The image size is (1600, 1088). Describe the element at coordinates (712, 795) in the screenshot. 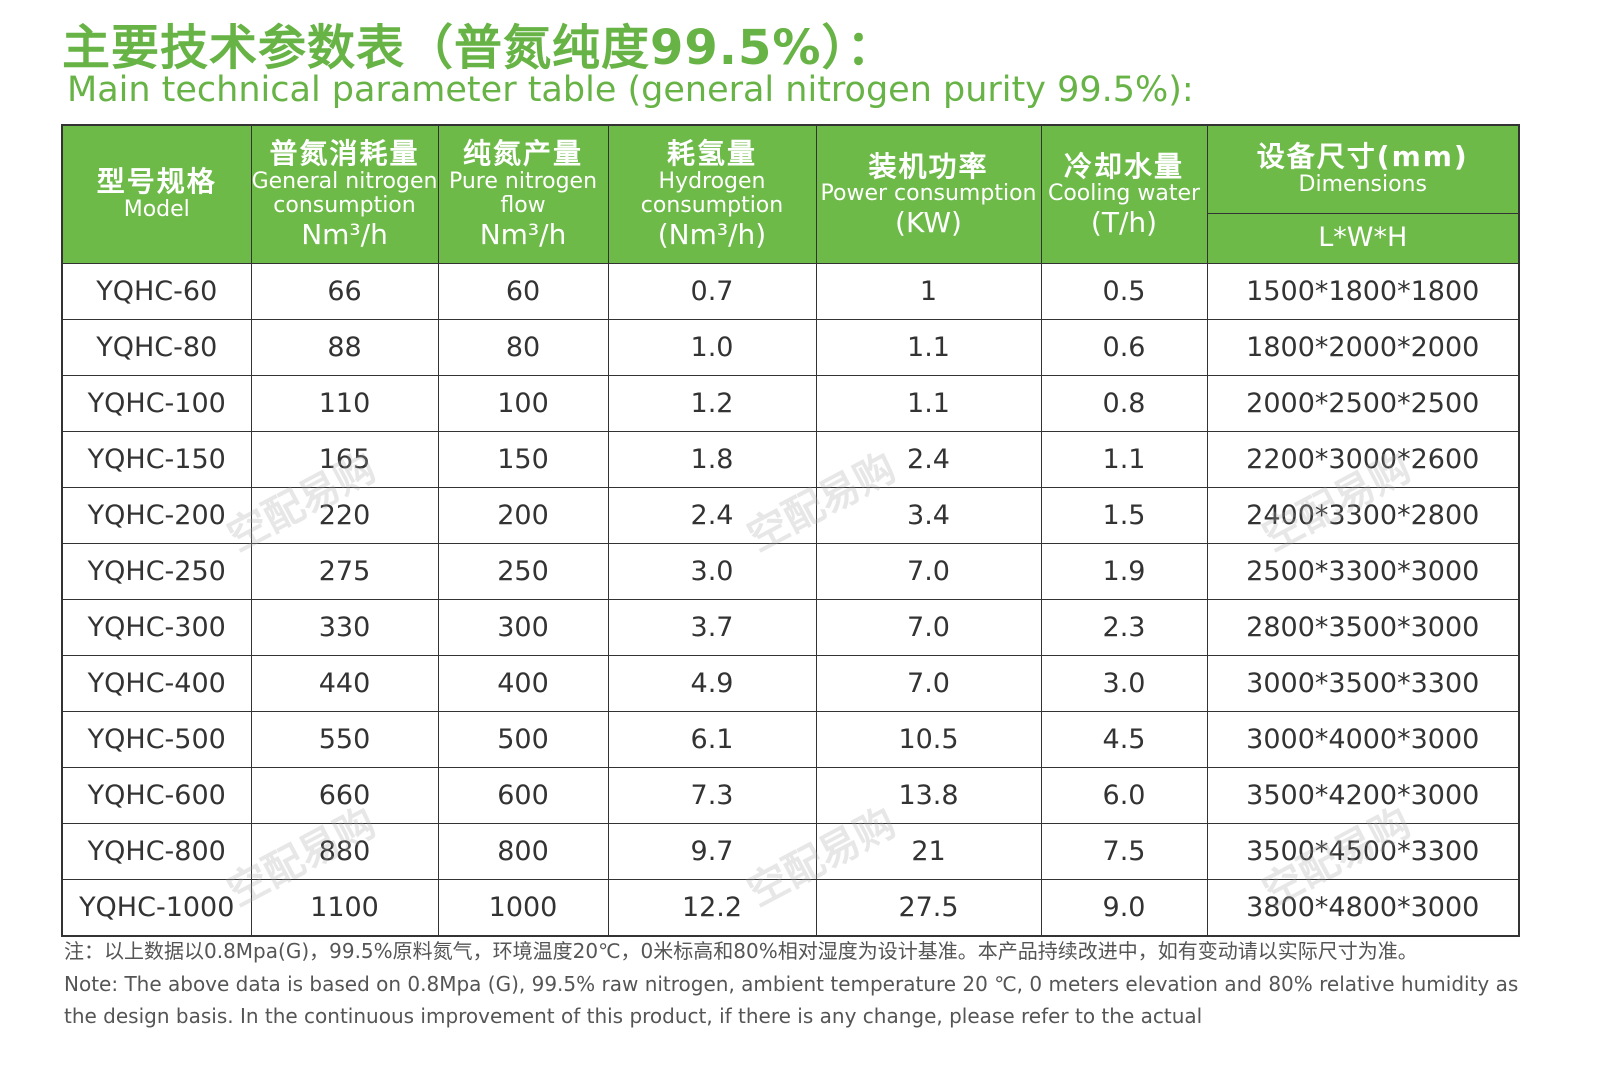

I see `cell-hydrogen: 7.3` at that location.